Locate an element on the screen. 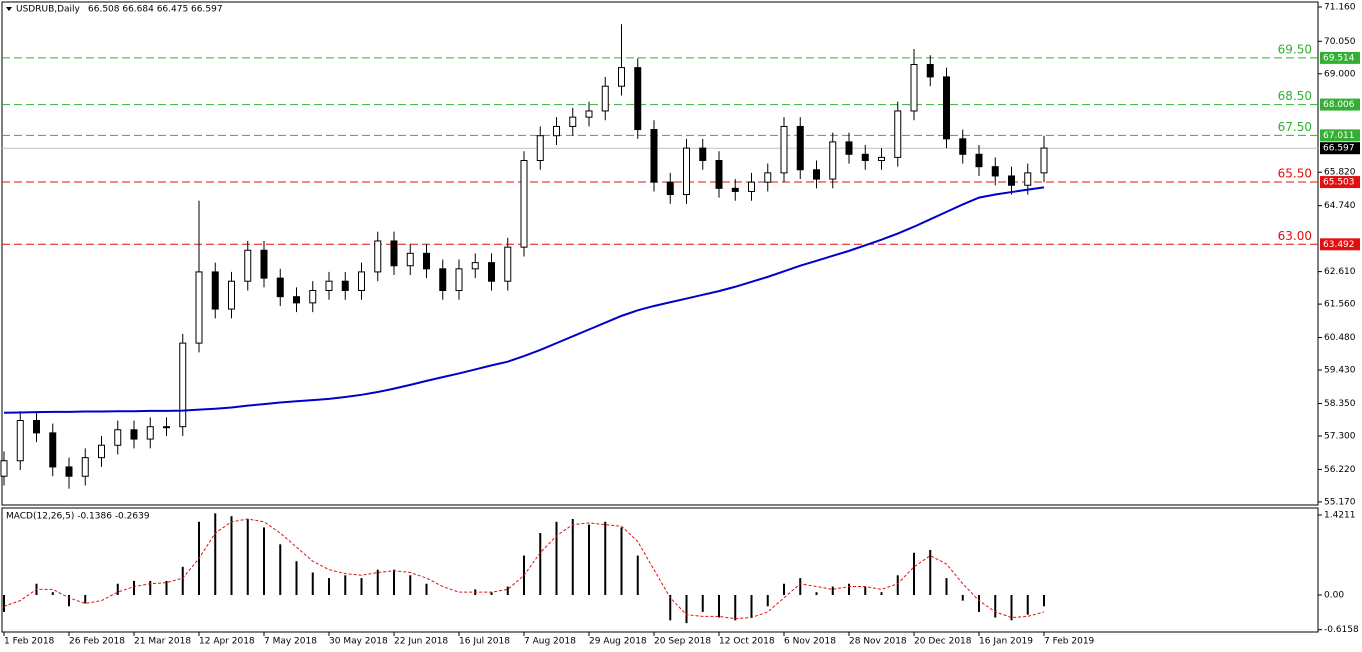 The height and width of the screenshot is (652, 1362). last-price-box is located at coordinates (1340, 148).